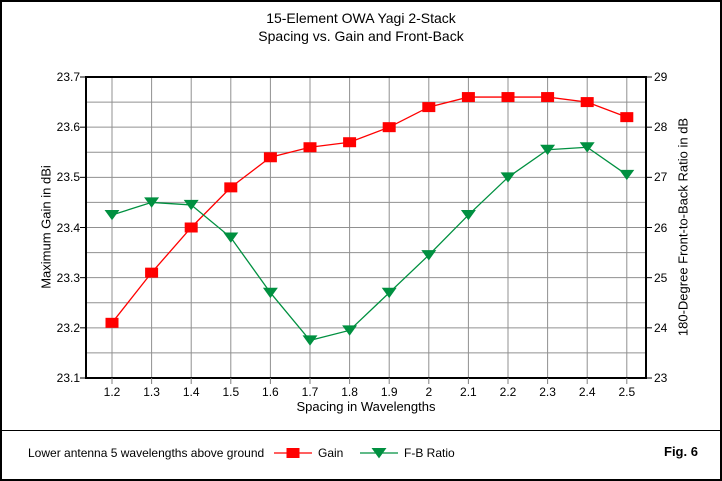 The width and height of the screenshot is (722, 481). Describe the element at coordinates (349, 392) in the screenshot. I see `x-axis-tick-label: 1.8` at that location.